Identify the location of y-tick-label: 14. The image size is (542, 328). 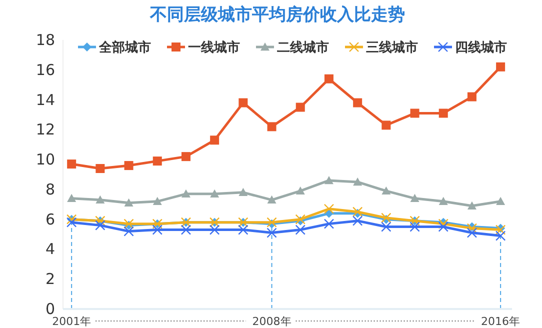
(45, 99).